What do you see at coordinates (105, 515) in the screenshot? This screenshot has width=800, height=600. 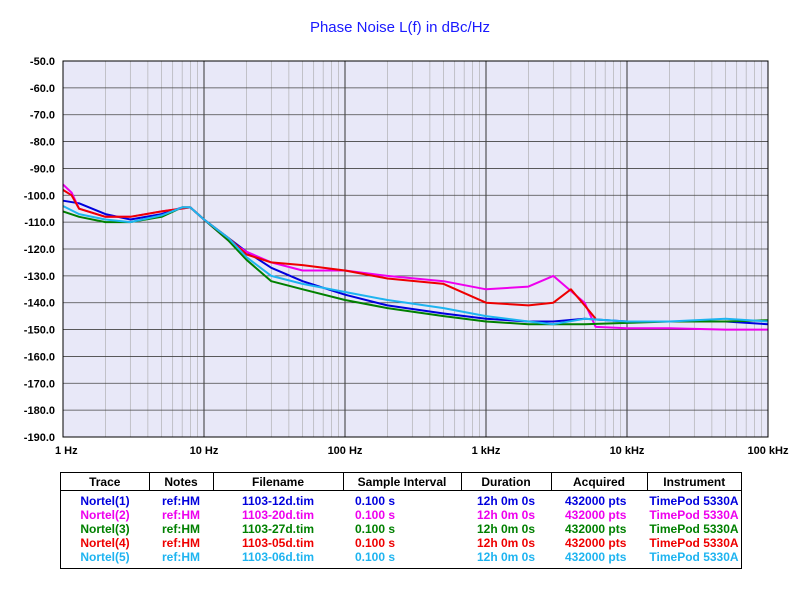 I see `legend-cell-trace: Nortel(2)` at bounding box center [105, 515].